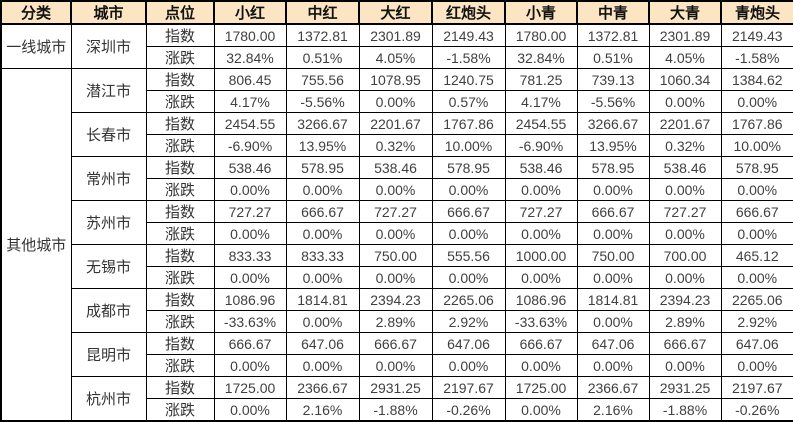 The height and width of the screenshot is (422, 793). I want to click on index-value-cell: 555.56, so click(468, 255).